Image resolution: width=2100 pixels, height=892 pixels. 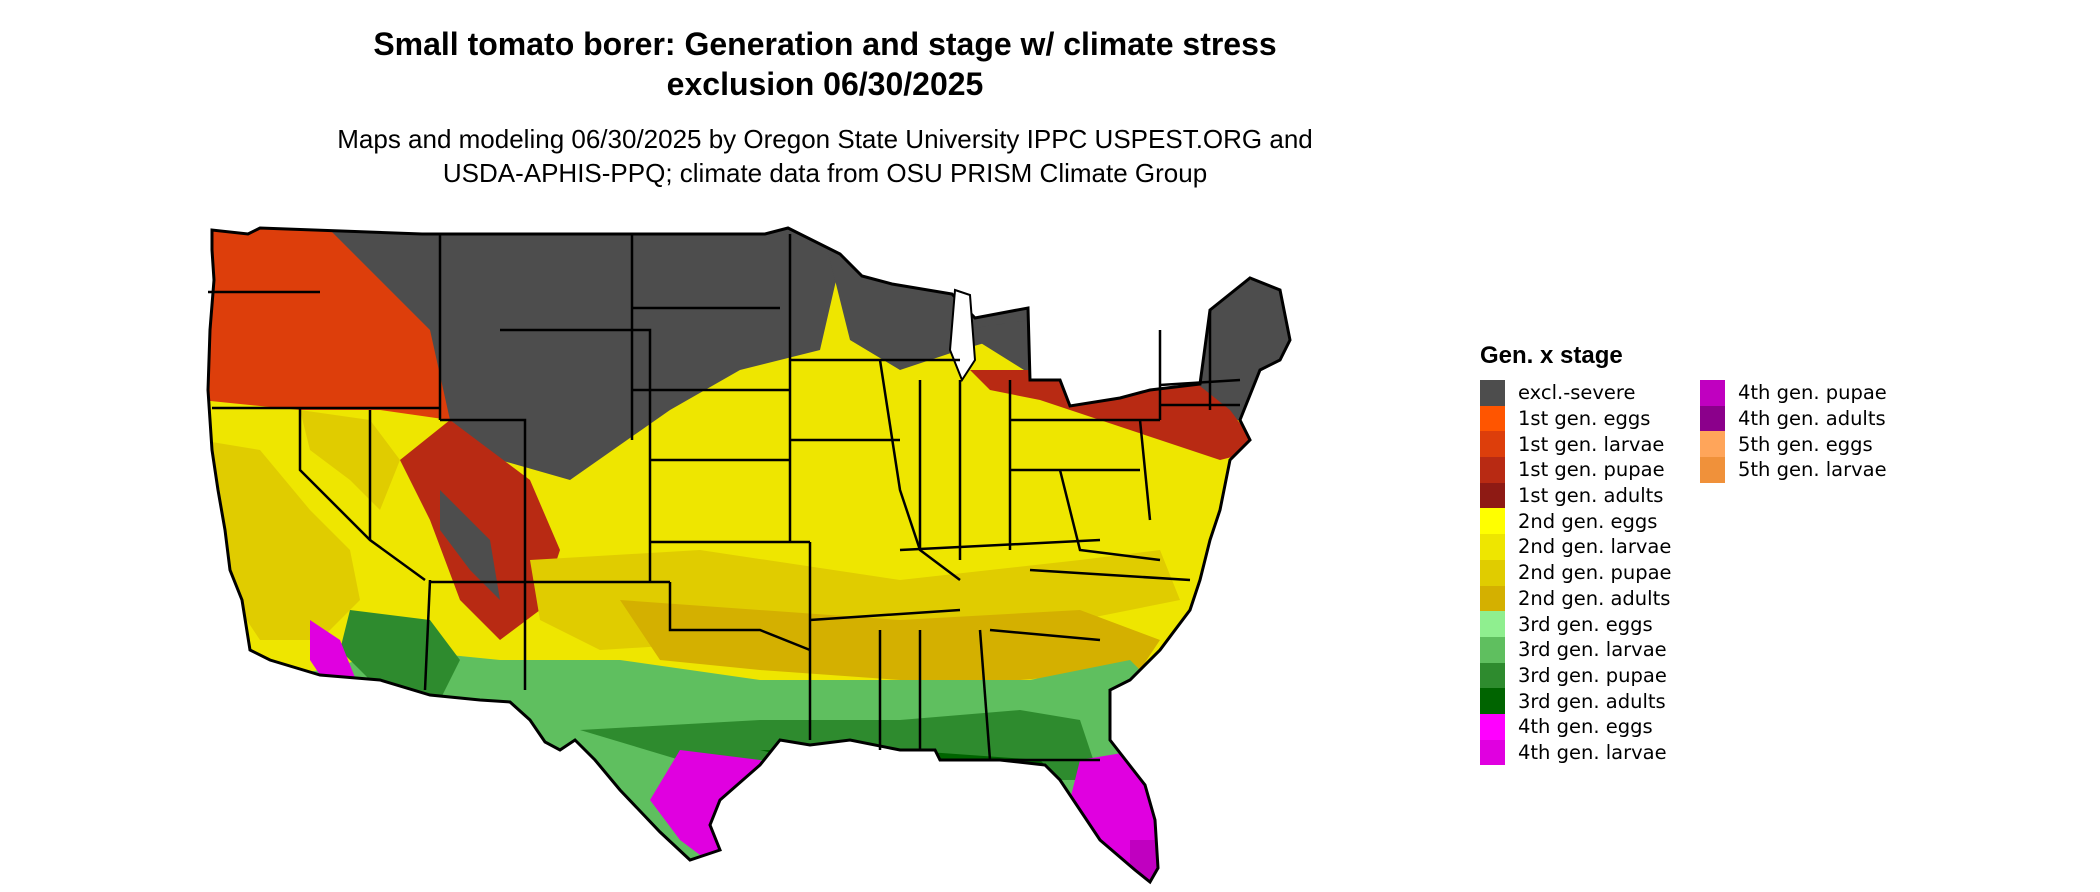 What do you see at coordinates (825, 84) in the screenshot?
I see `title-line-2: exclusion 06/30/2025` at bounding box center [825, 84].